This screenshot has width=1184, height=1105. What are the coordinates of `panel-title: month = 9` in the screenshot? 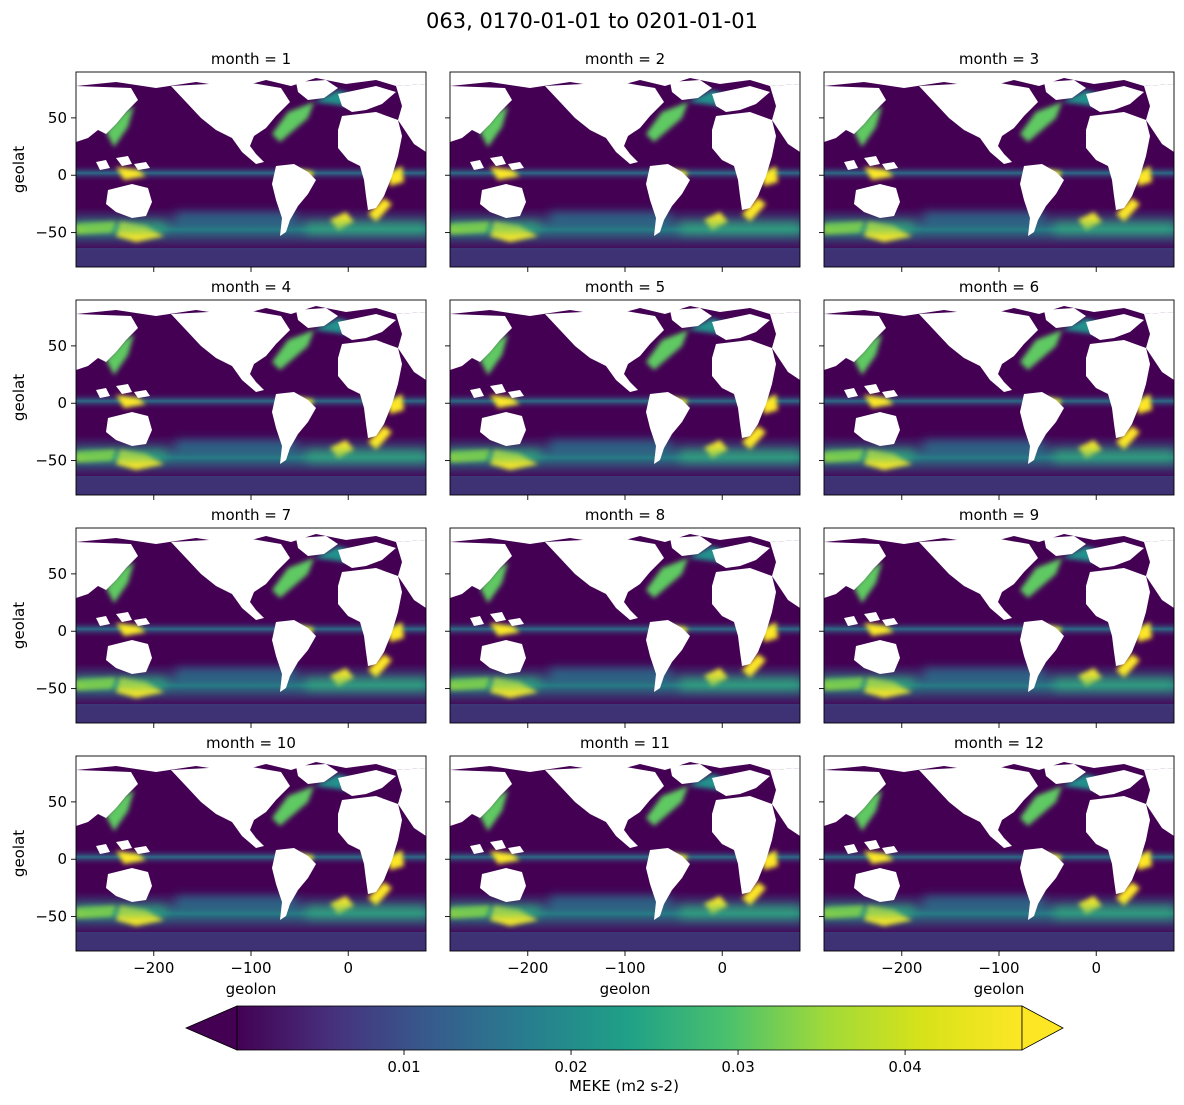 It's located at (999, 515).